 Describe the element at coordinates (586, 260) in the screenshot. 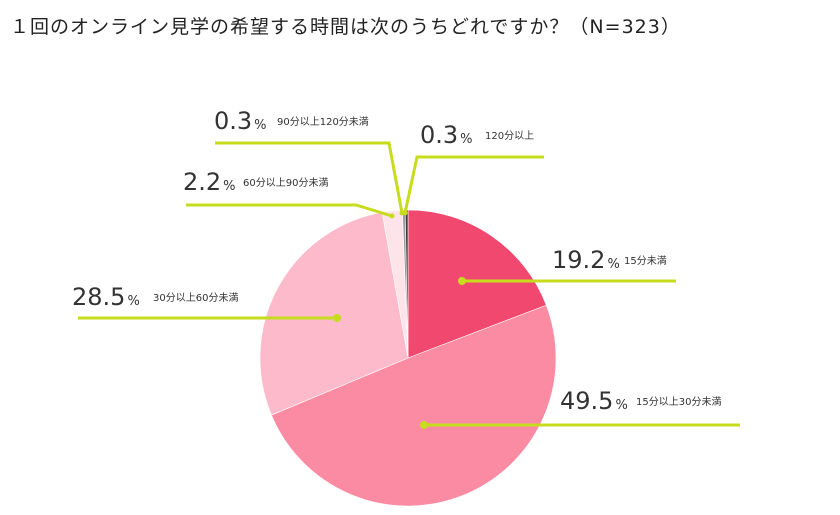

I see `slice-percent-label: 19.2%` at that location.